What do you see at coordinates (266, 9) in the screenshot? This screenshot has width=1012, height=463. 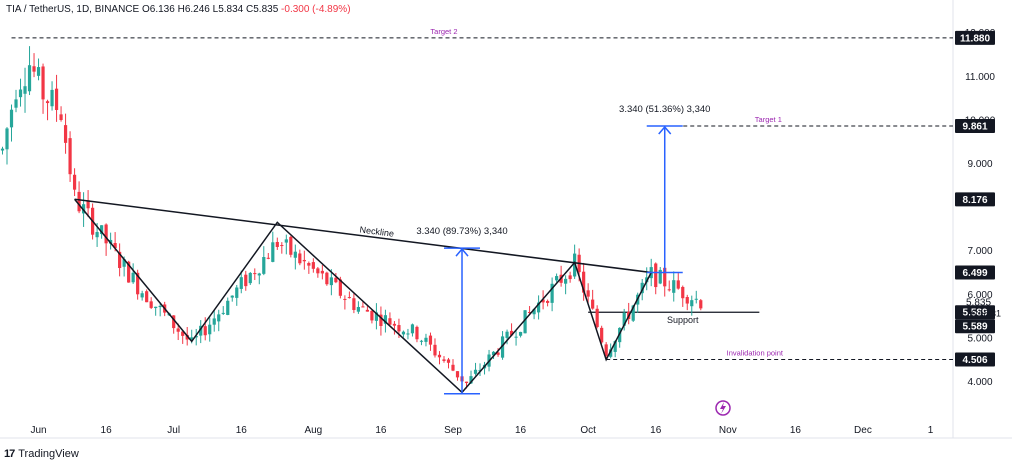 I see `close-value: 5.835` at bounding box center [266, 9].